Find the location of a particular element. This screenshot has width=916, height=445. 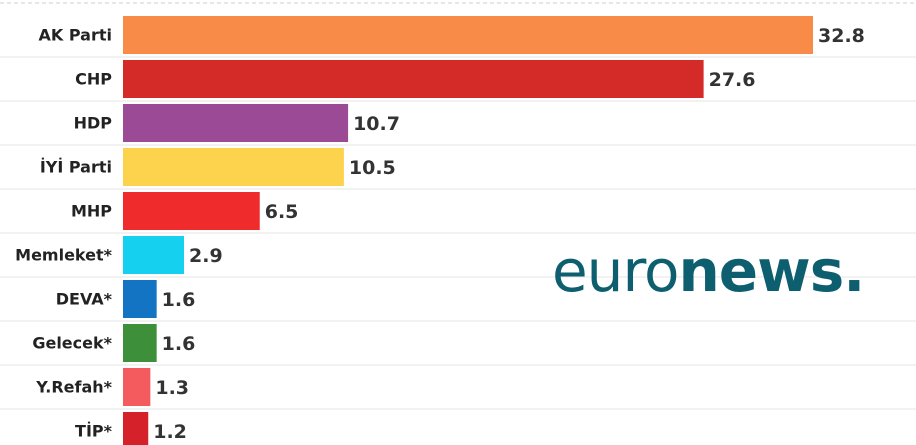

euronews-logo: euronews. is located at coordinates (708, 271).